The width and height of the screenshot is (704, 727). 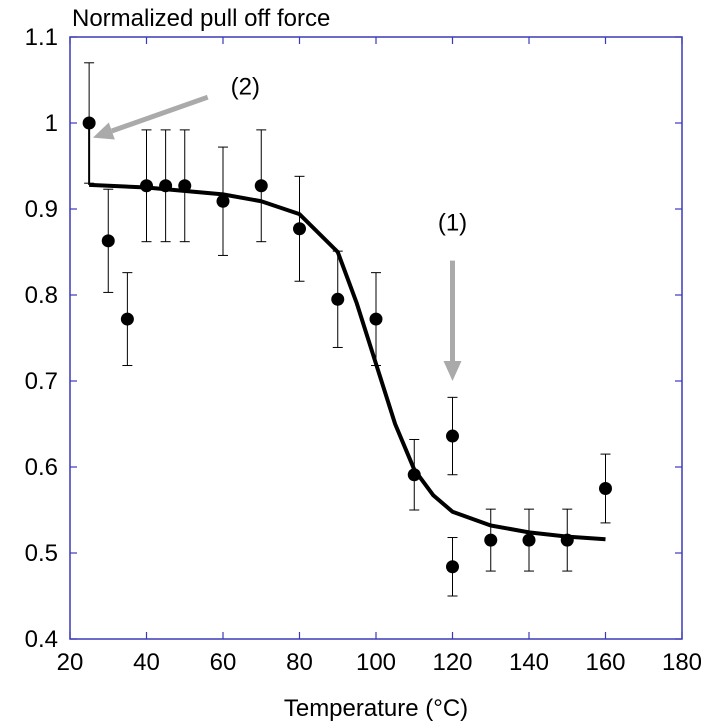 What do you see at coordinates (159, 114) in the screenshot?
I see `annotation-arrow-shaft` at bounding box center [159, 114].